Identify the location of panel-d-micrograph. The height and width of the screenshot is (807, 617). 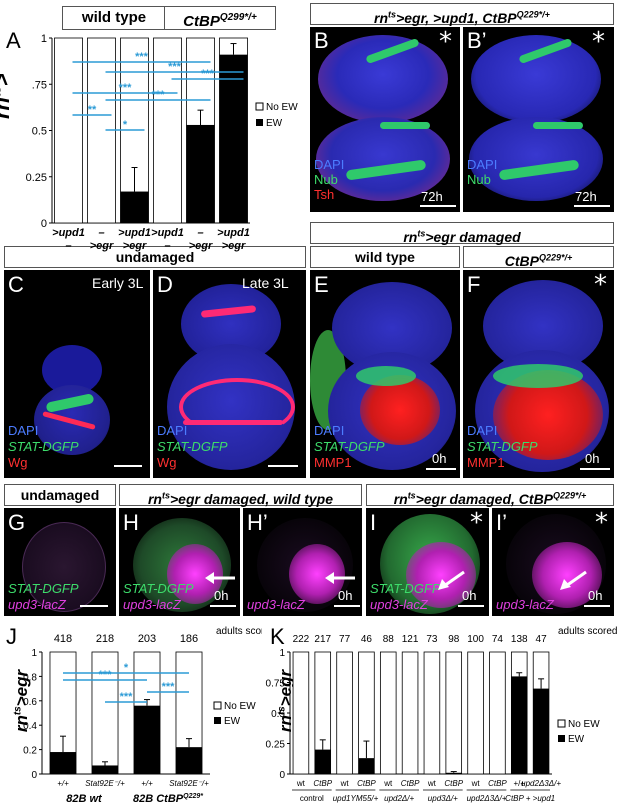
(229, 374).